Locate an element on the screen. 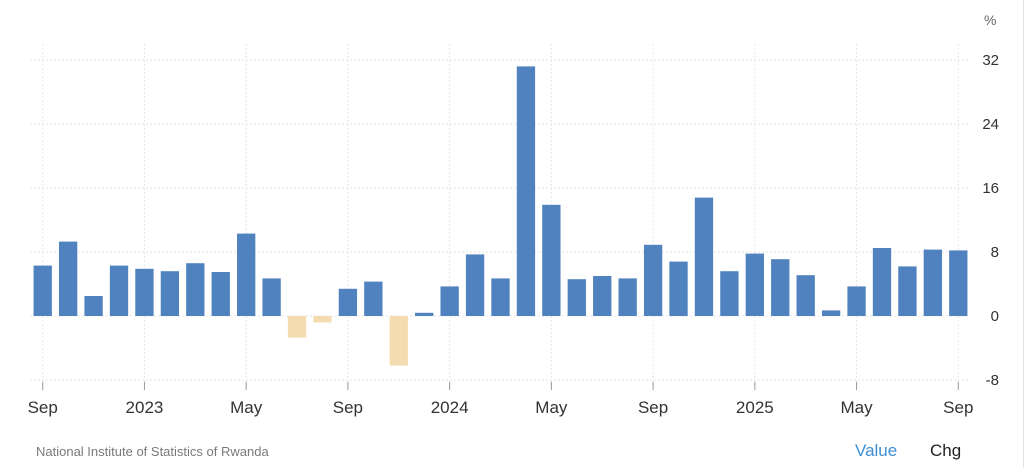 This screenshot has width=1024, height=468. y-axis-unit-label: % is located at coordinates (990, 20).